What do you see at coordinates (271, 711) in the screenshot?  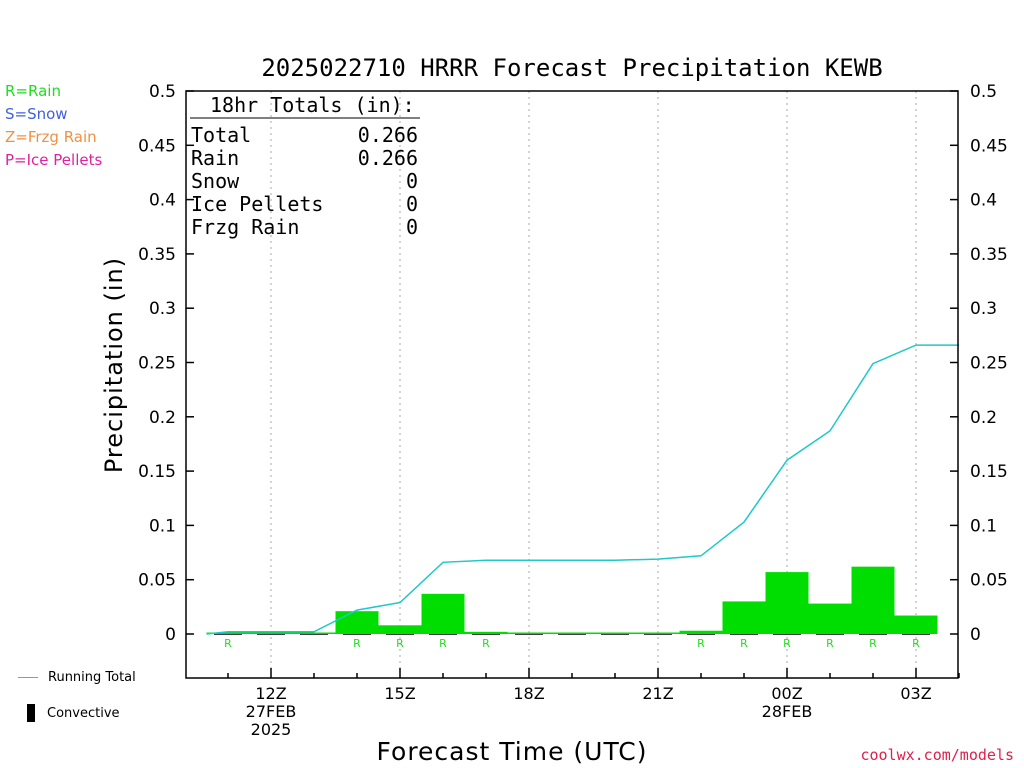 I see `x-tick-label: 27FEB` at bounding box center [271, 711].